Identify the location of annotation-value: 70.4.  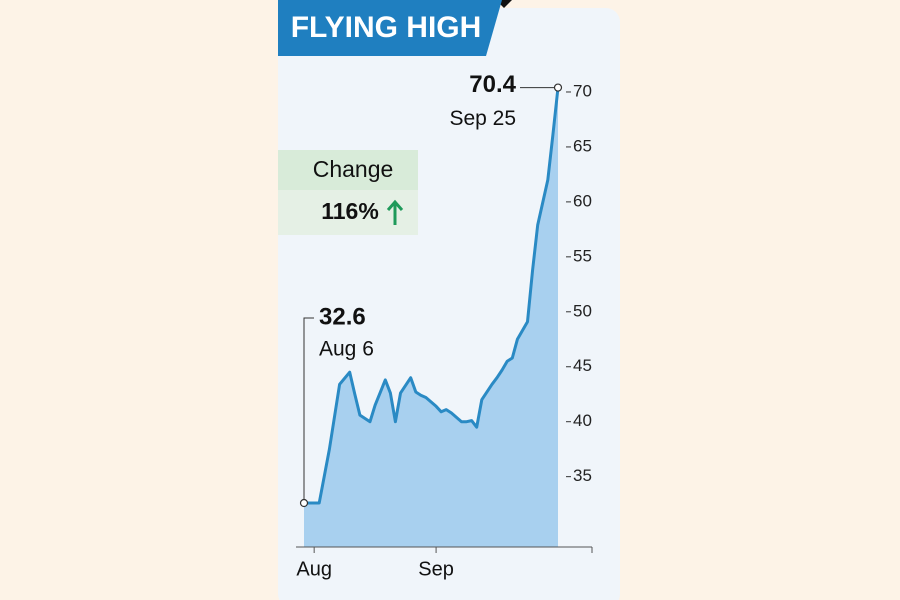
(492, 84).